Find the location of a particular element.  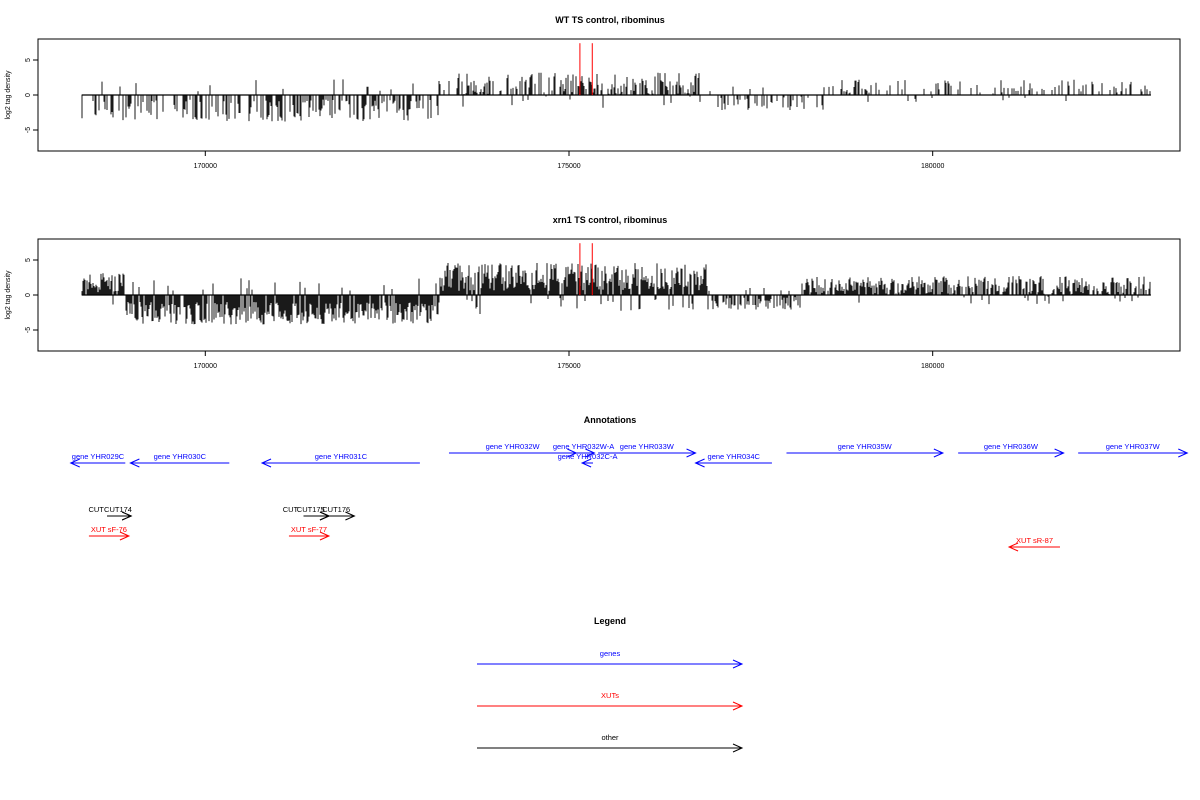

ticks-xrn1: 170000 175000 180000 -5 0 5 is located at coordinates (484, 314).